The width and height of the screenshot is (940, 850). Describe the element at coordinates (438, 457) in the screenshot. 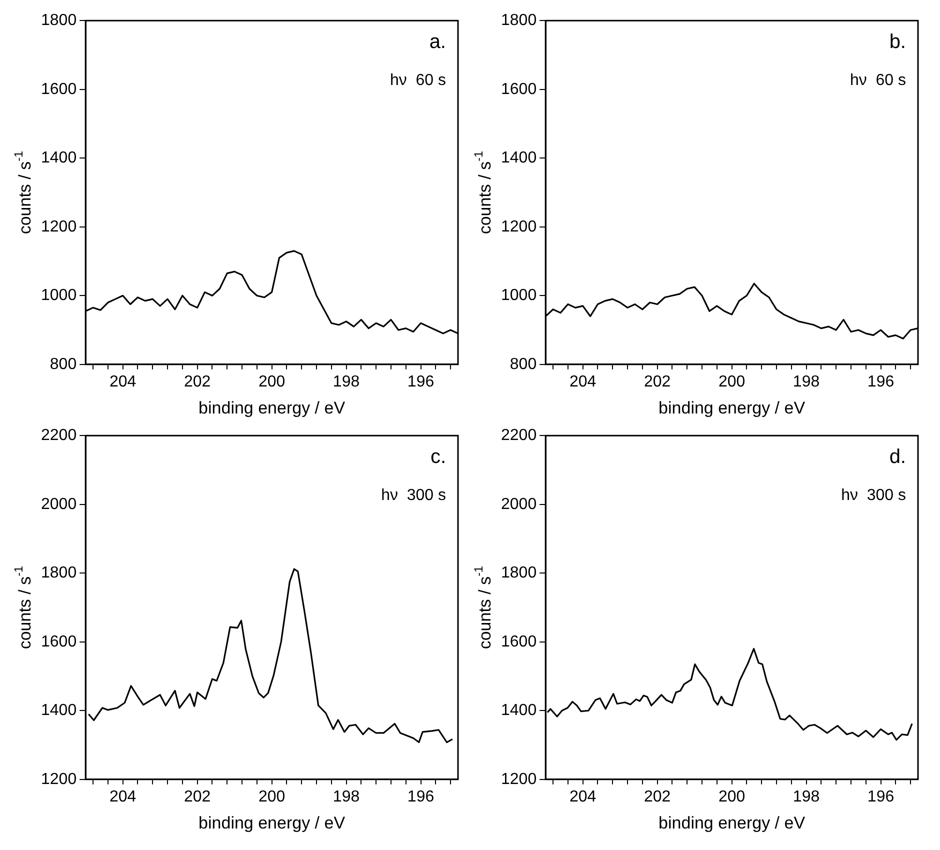

I see `annotation: c.` at that location.